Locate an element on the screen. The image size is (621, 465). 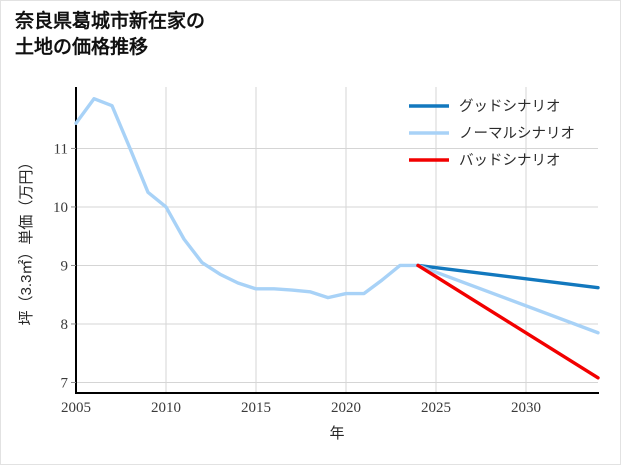
x-tick-label: 2005 is located at coordinates (76, 408).